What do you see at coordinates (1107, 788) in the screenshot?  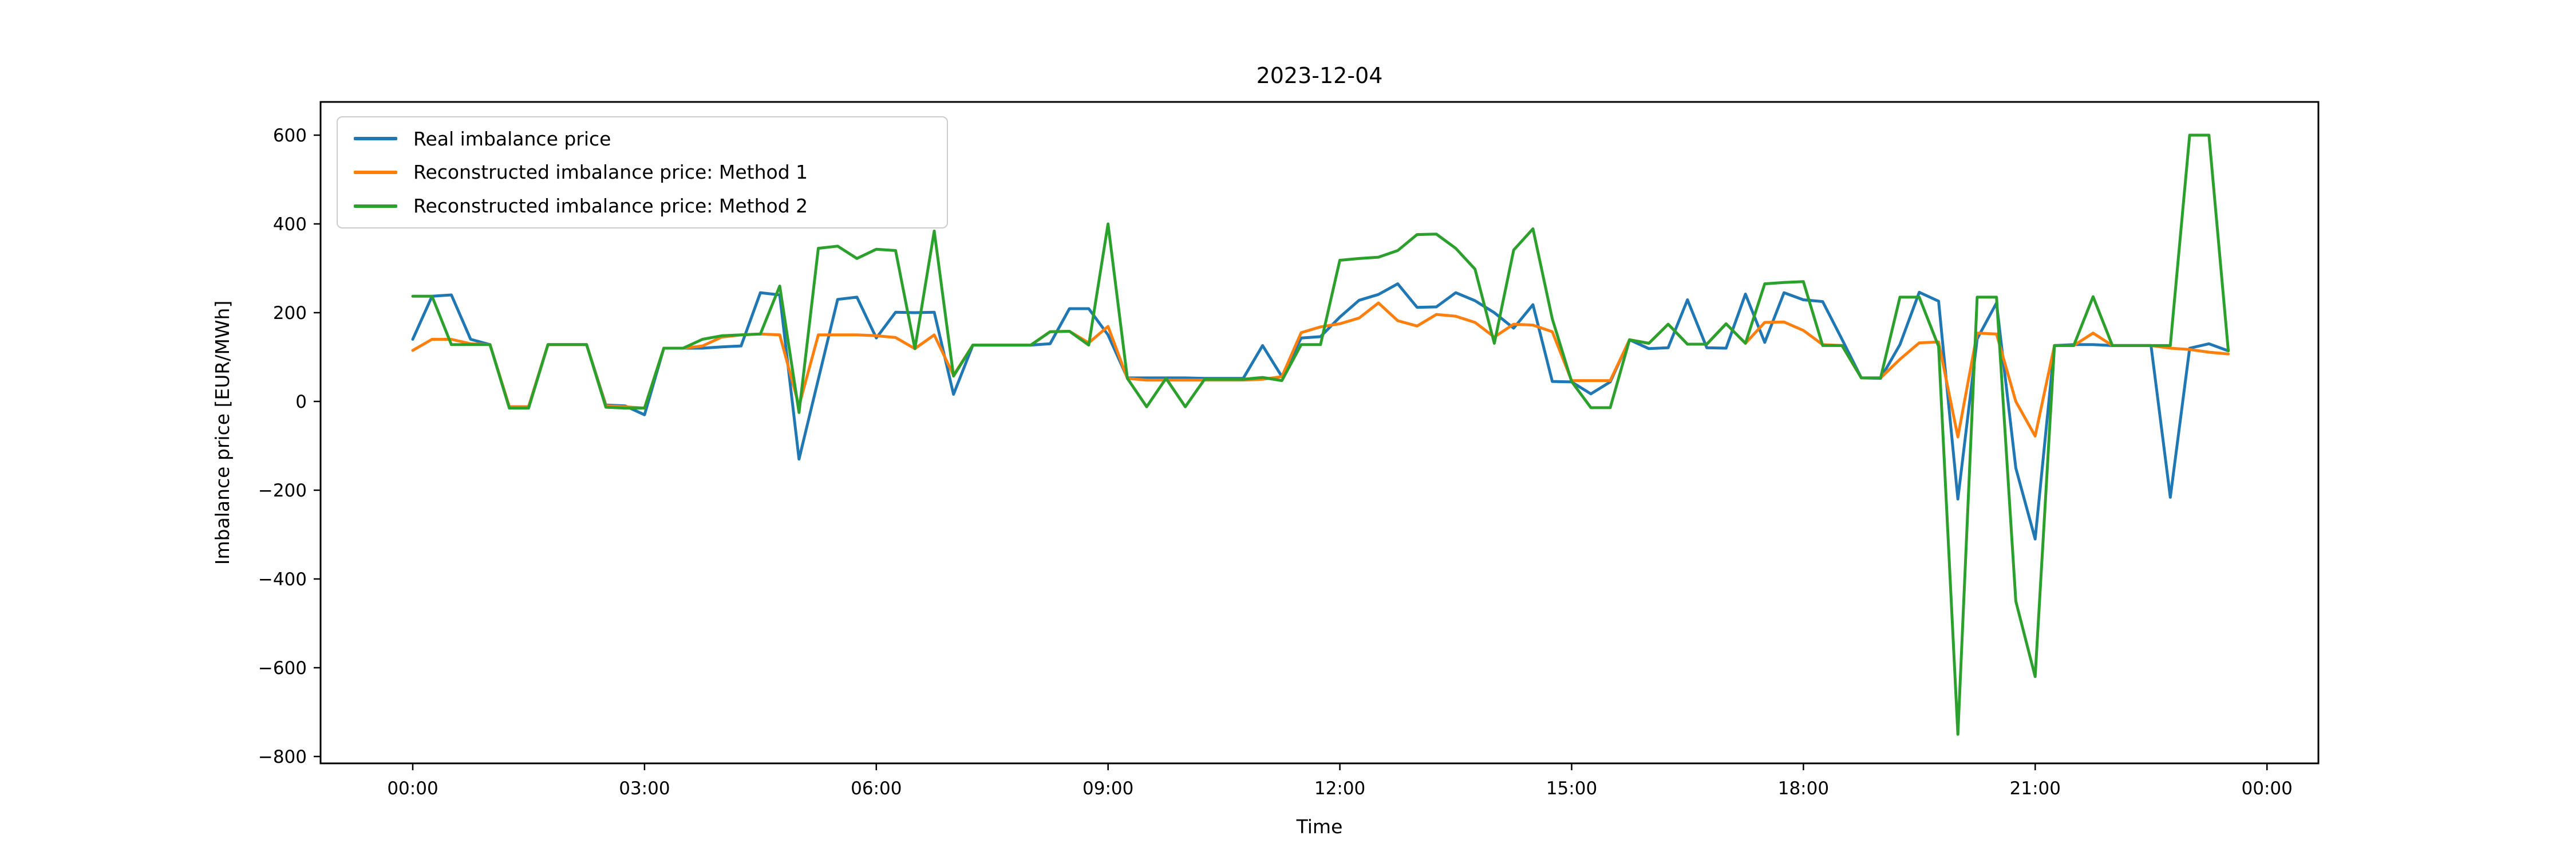 I see `x-tick-label: 09:00` at bounding box center [1107, 788].